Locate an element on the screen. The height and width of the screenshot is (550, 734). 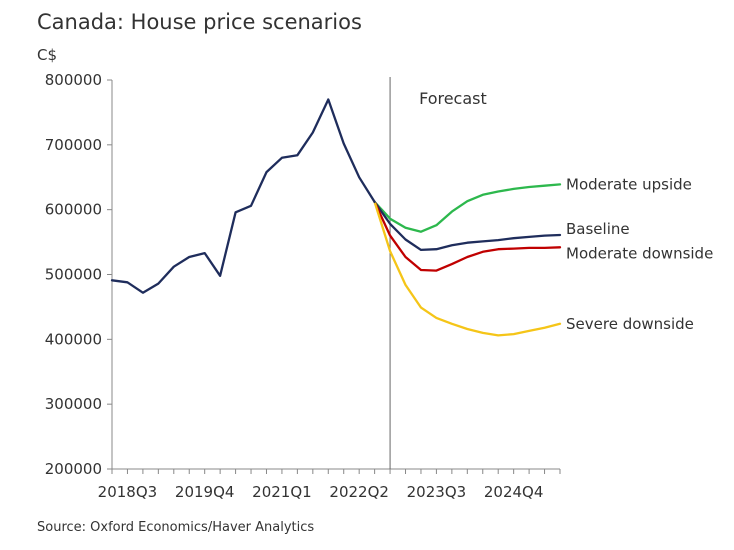
chart-title: Canada: House price scenarios is located at coordinates (199, 22).